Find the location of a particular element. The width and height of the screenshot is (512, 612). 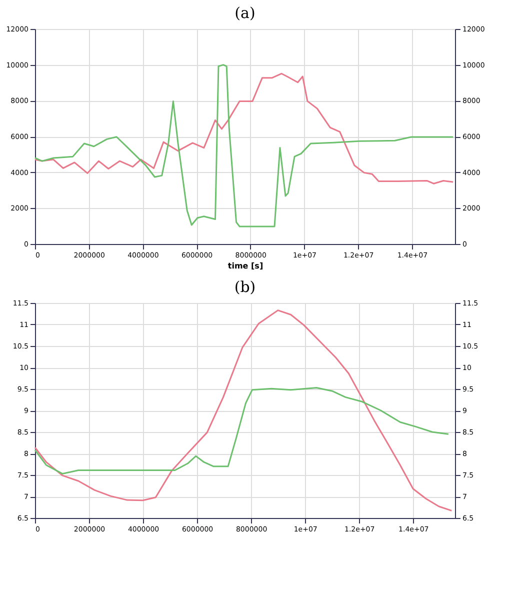

chart-title: (b) is located at coordinates (245, 287).